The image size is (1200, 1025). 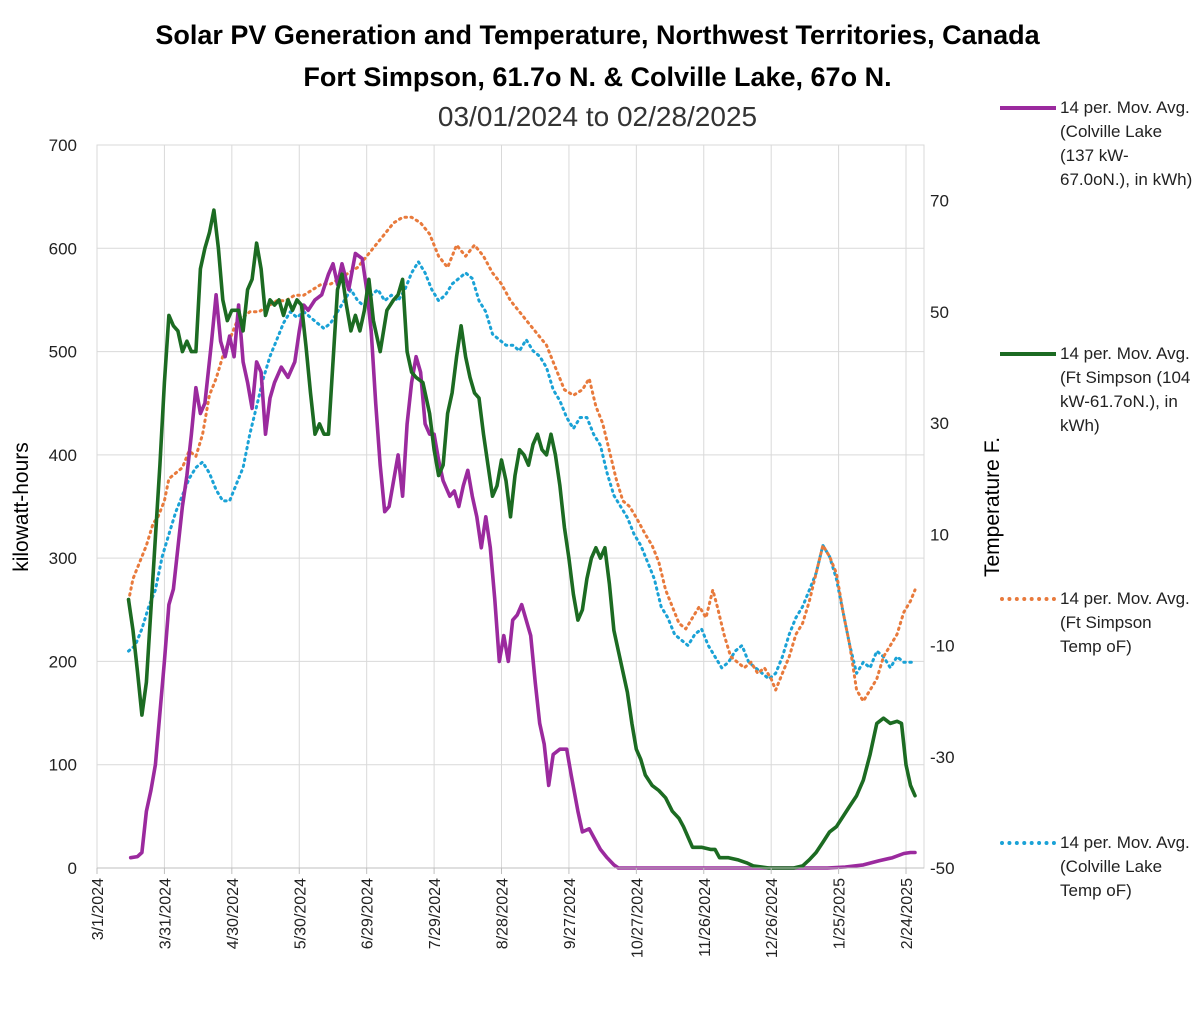 What do you see at coordinates (368, 913) in the screenshot?
I see `x-tick-label: 6/29/2024` at bounding box center [368, 913].